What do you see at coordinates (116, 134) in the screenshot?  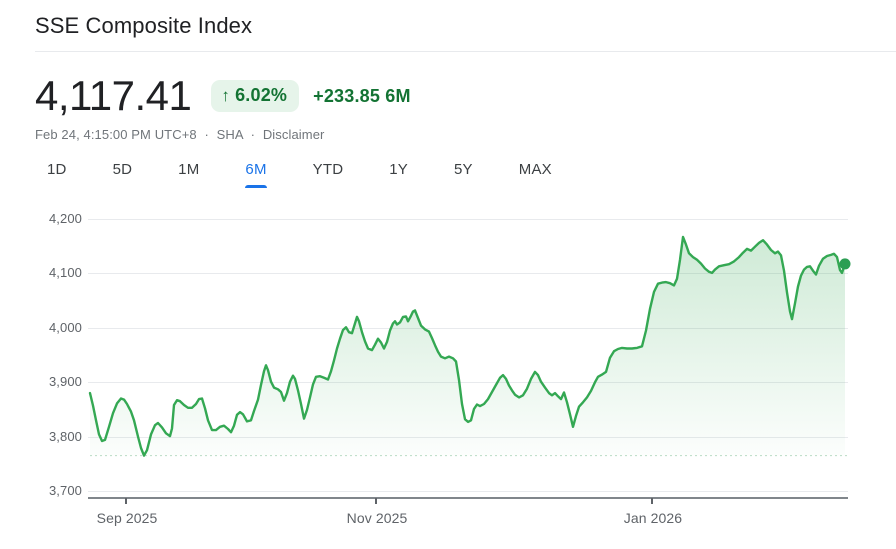 I see `timestamp: Feb 24, 4:15:00 PM UTC+8` at bounding box center [116, 134].